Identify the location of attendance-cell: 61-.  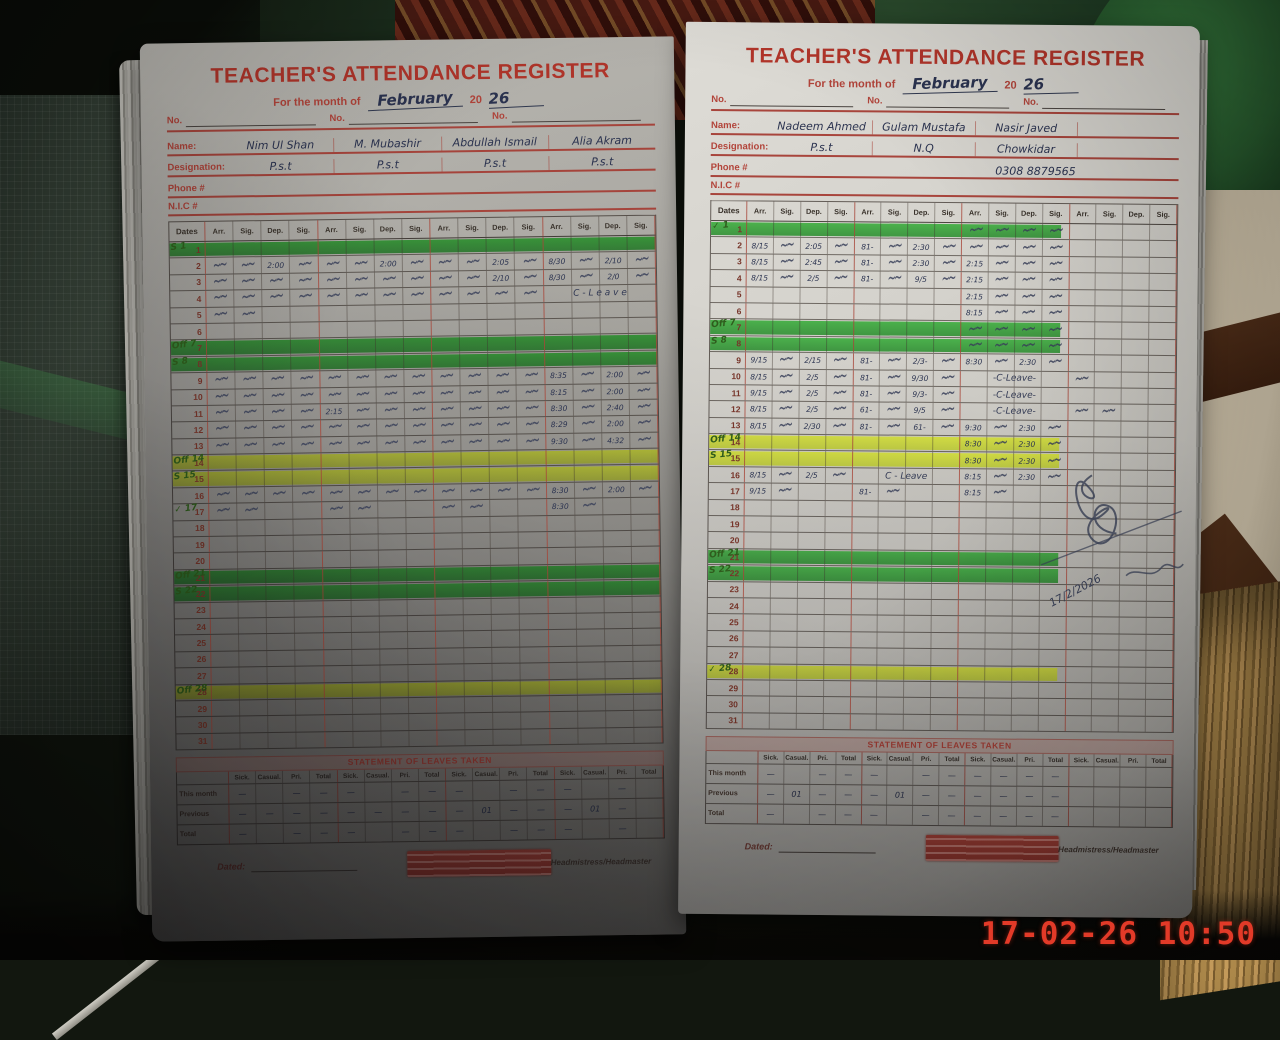
(920, 427).